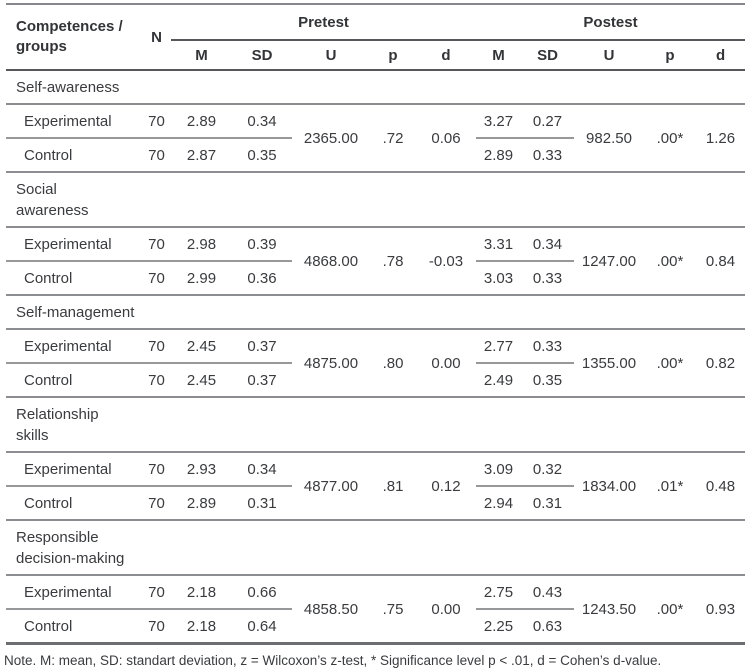  What do you see at coordinates (32, 435) in the screenshot?
I see `section-name-line: skills` at bounding box center [32, 435].